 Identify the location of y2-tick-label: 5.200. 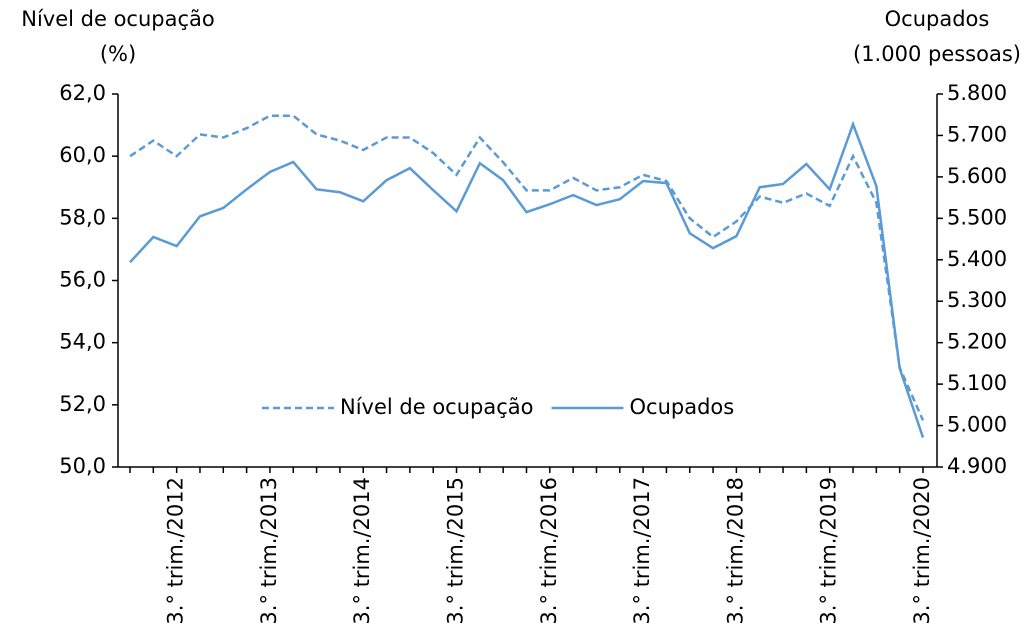
(977, 342).